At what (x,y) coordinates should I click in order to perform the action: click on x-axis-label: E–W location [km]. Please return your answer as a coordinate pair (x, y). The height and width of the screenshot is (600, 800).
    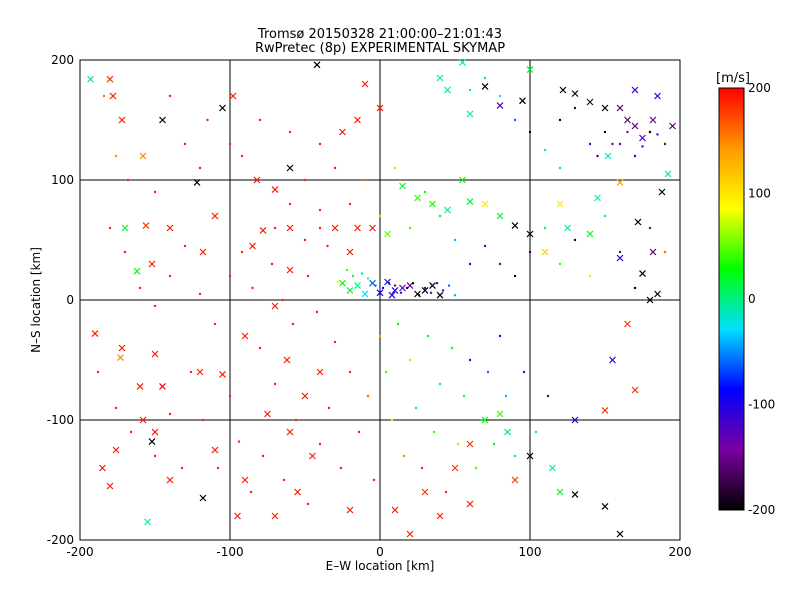
    Looking at the image, I should click on (380, 566).